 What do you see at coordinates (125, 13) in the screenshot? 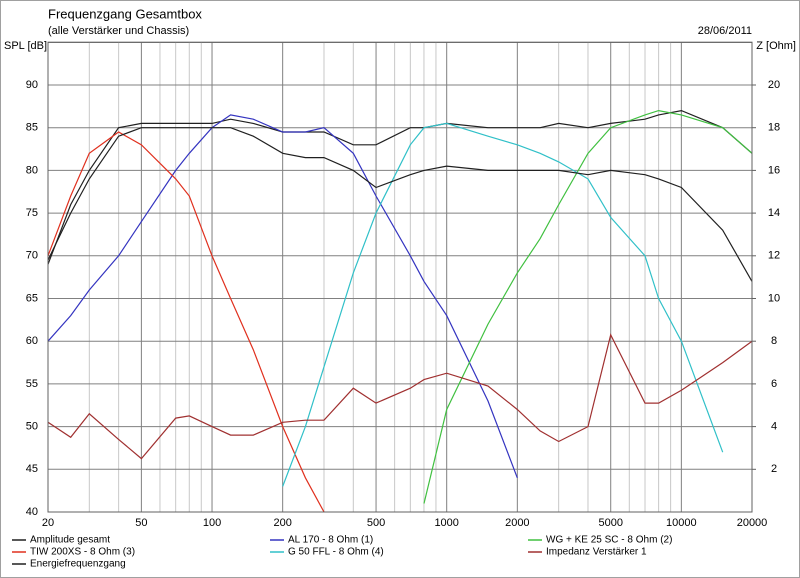
I see `chart-title: Frequenzgang Gesamtbox` at bounding box center [125, 13].